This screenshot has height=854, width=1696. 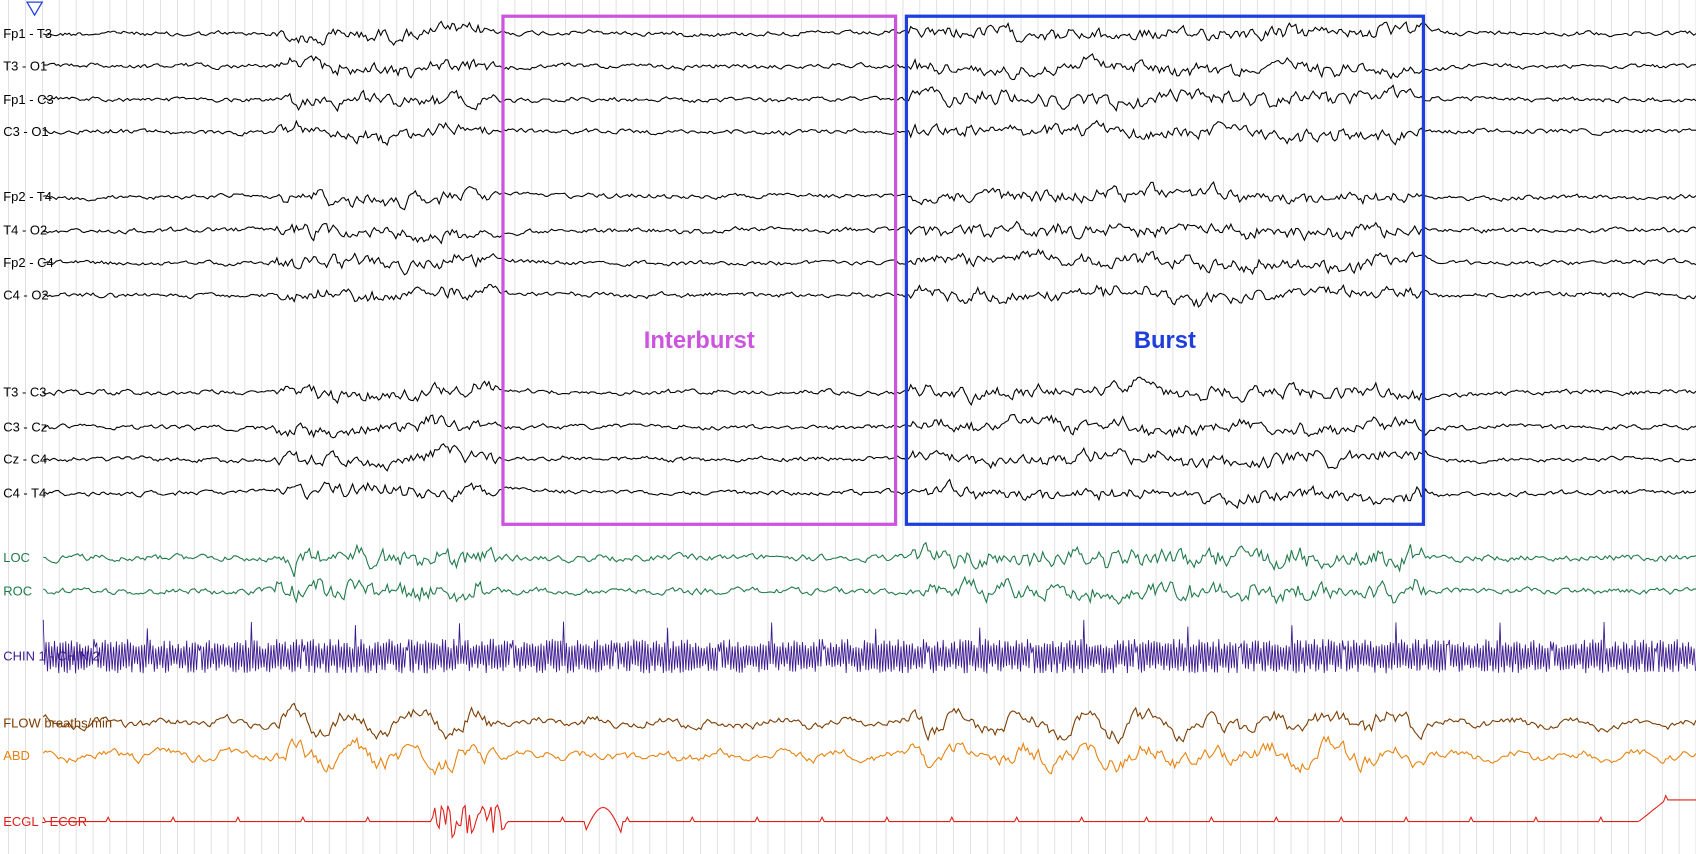 I want to click on channel-label: T4 - O2, so click(x=25, y=230).